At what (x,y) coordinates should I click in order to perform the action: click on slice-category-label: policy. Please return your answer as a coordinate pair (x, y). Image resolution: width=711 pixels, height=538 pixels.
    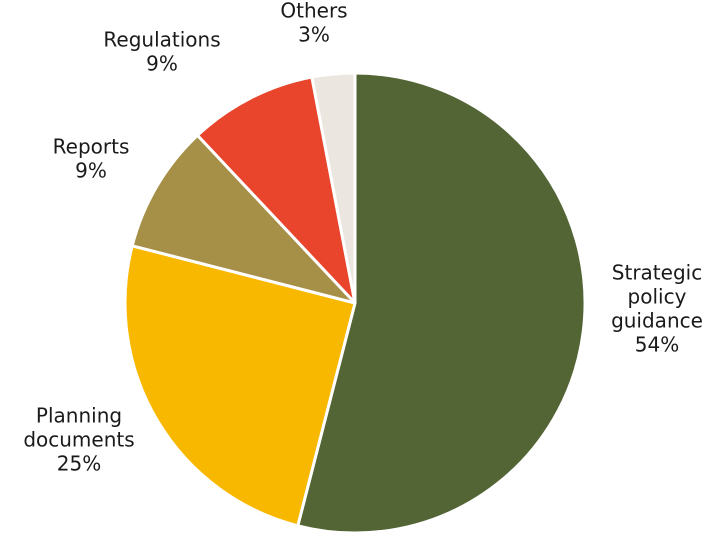
    Looking at the image, I should click on (657, 297).